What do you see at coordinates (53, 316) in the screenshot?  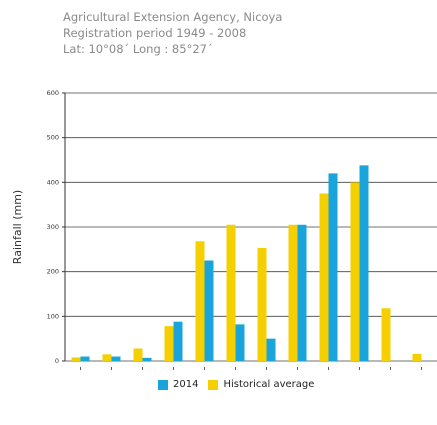 I see `y-tick-label-100: 100` at bounding box center [53, 316].